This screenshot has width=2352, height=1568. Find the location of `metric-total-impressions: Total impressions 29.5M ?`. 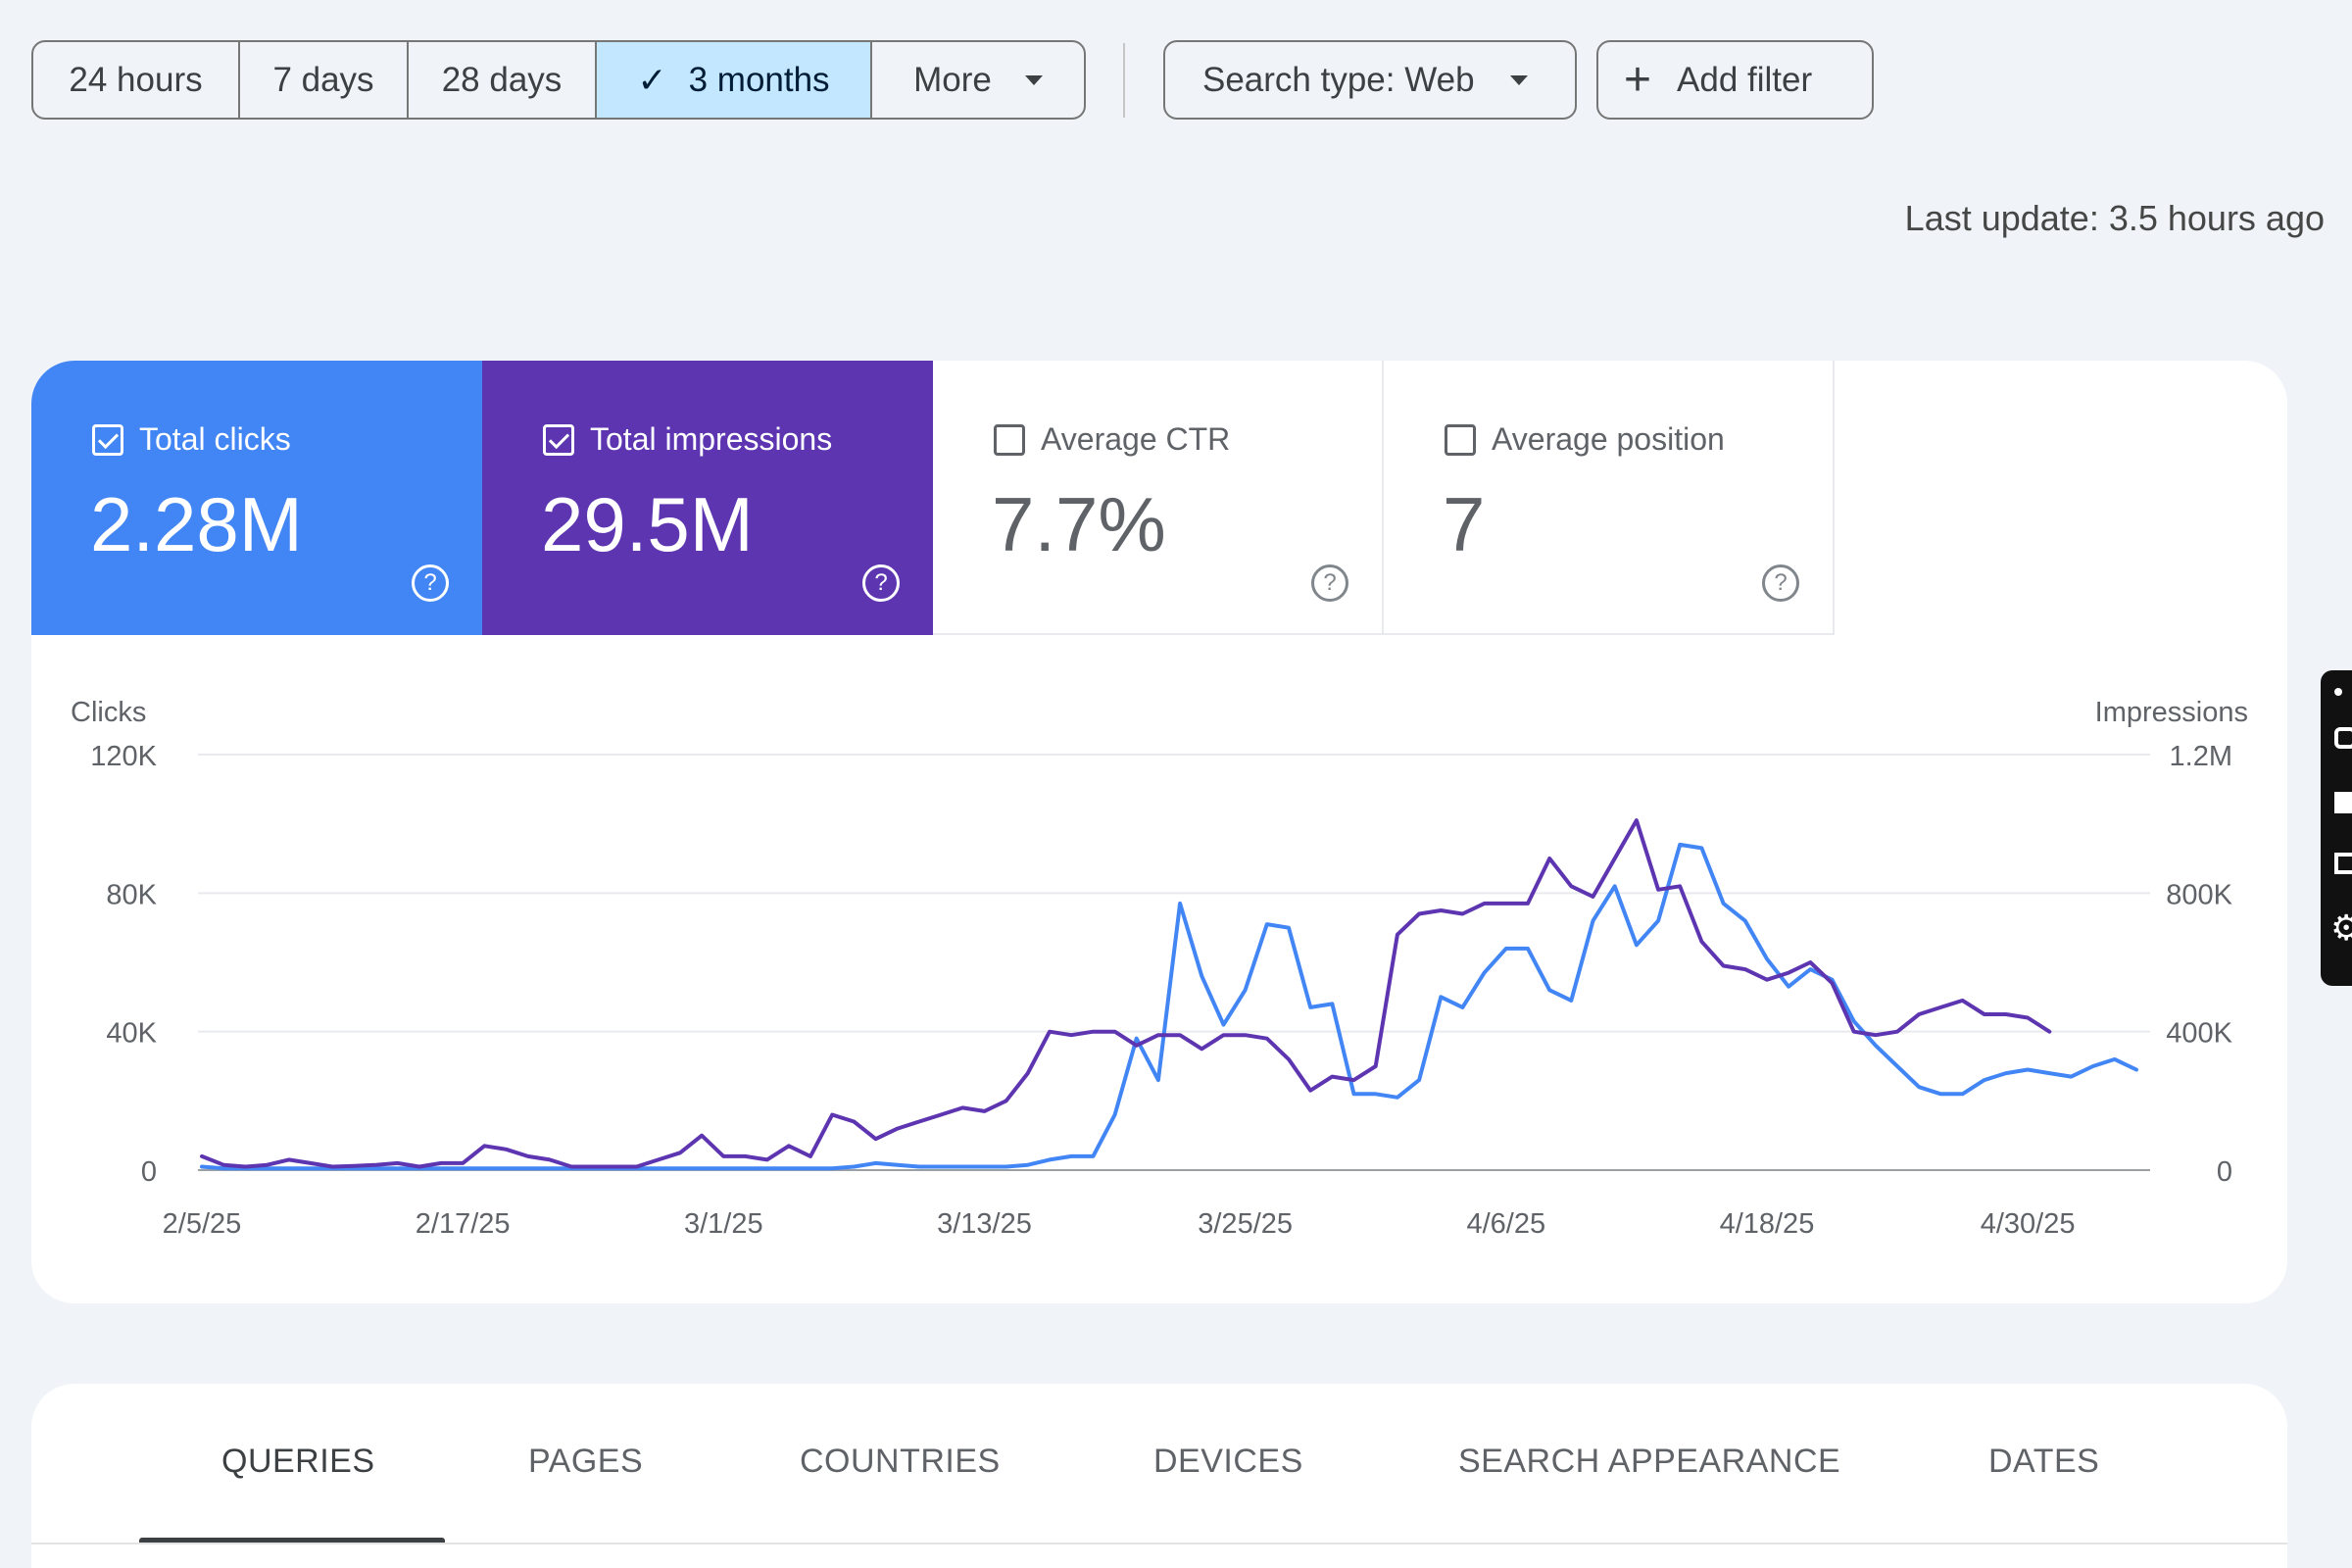

metric-total-impressions: Total impressions 29.5M ? is located at coordinates (707, 498).